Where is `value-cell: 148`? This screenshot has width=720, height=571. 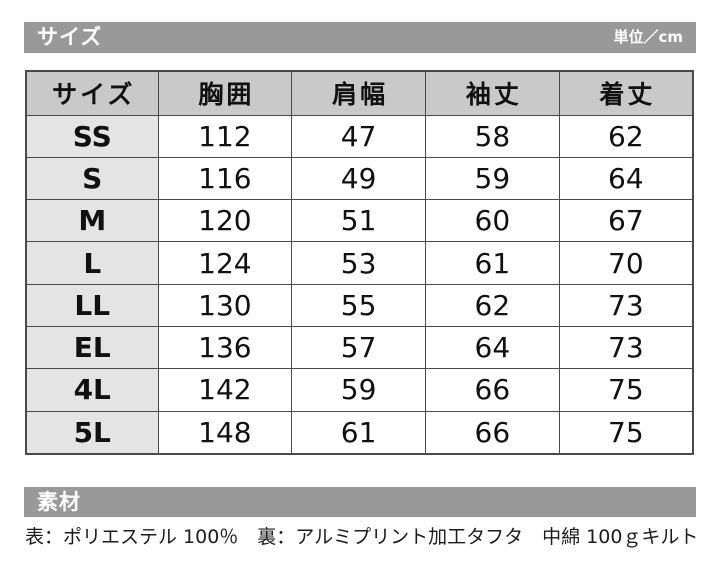
value-cell: 148 is located at coordinates (225, 432).